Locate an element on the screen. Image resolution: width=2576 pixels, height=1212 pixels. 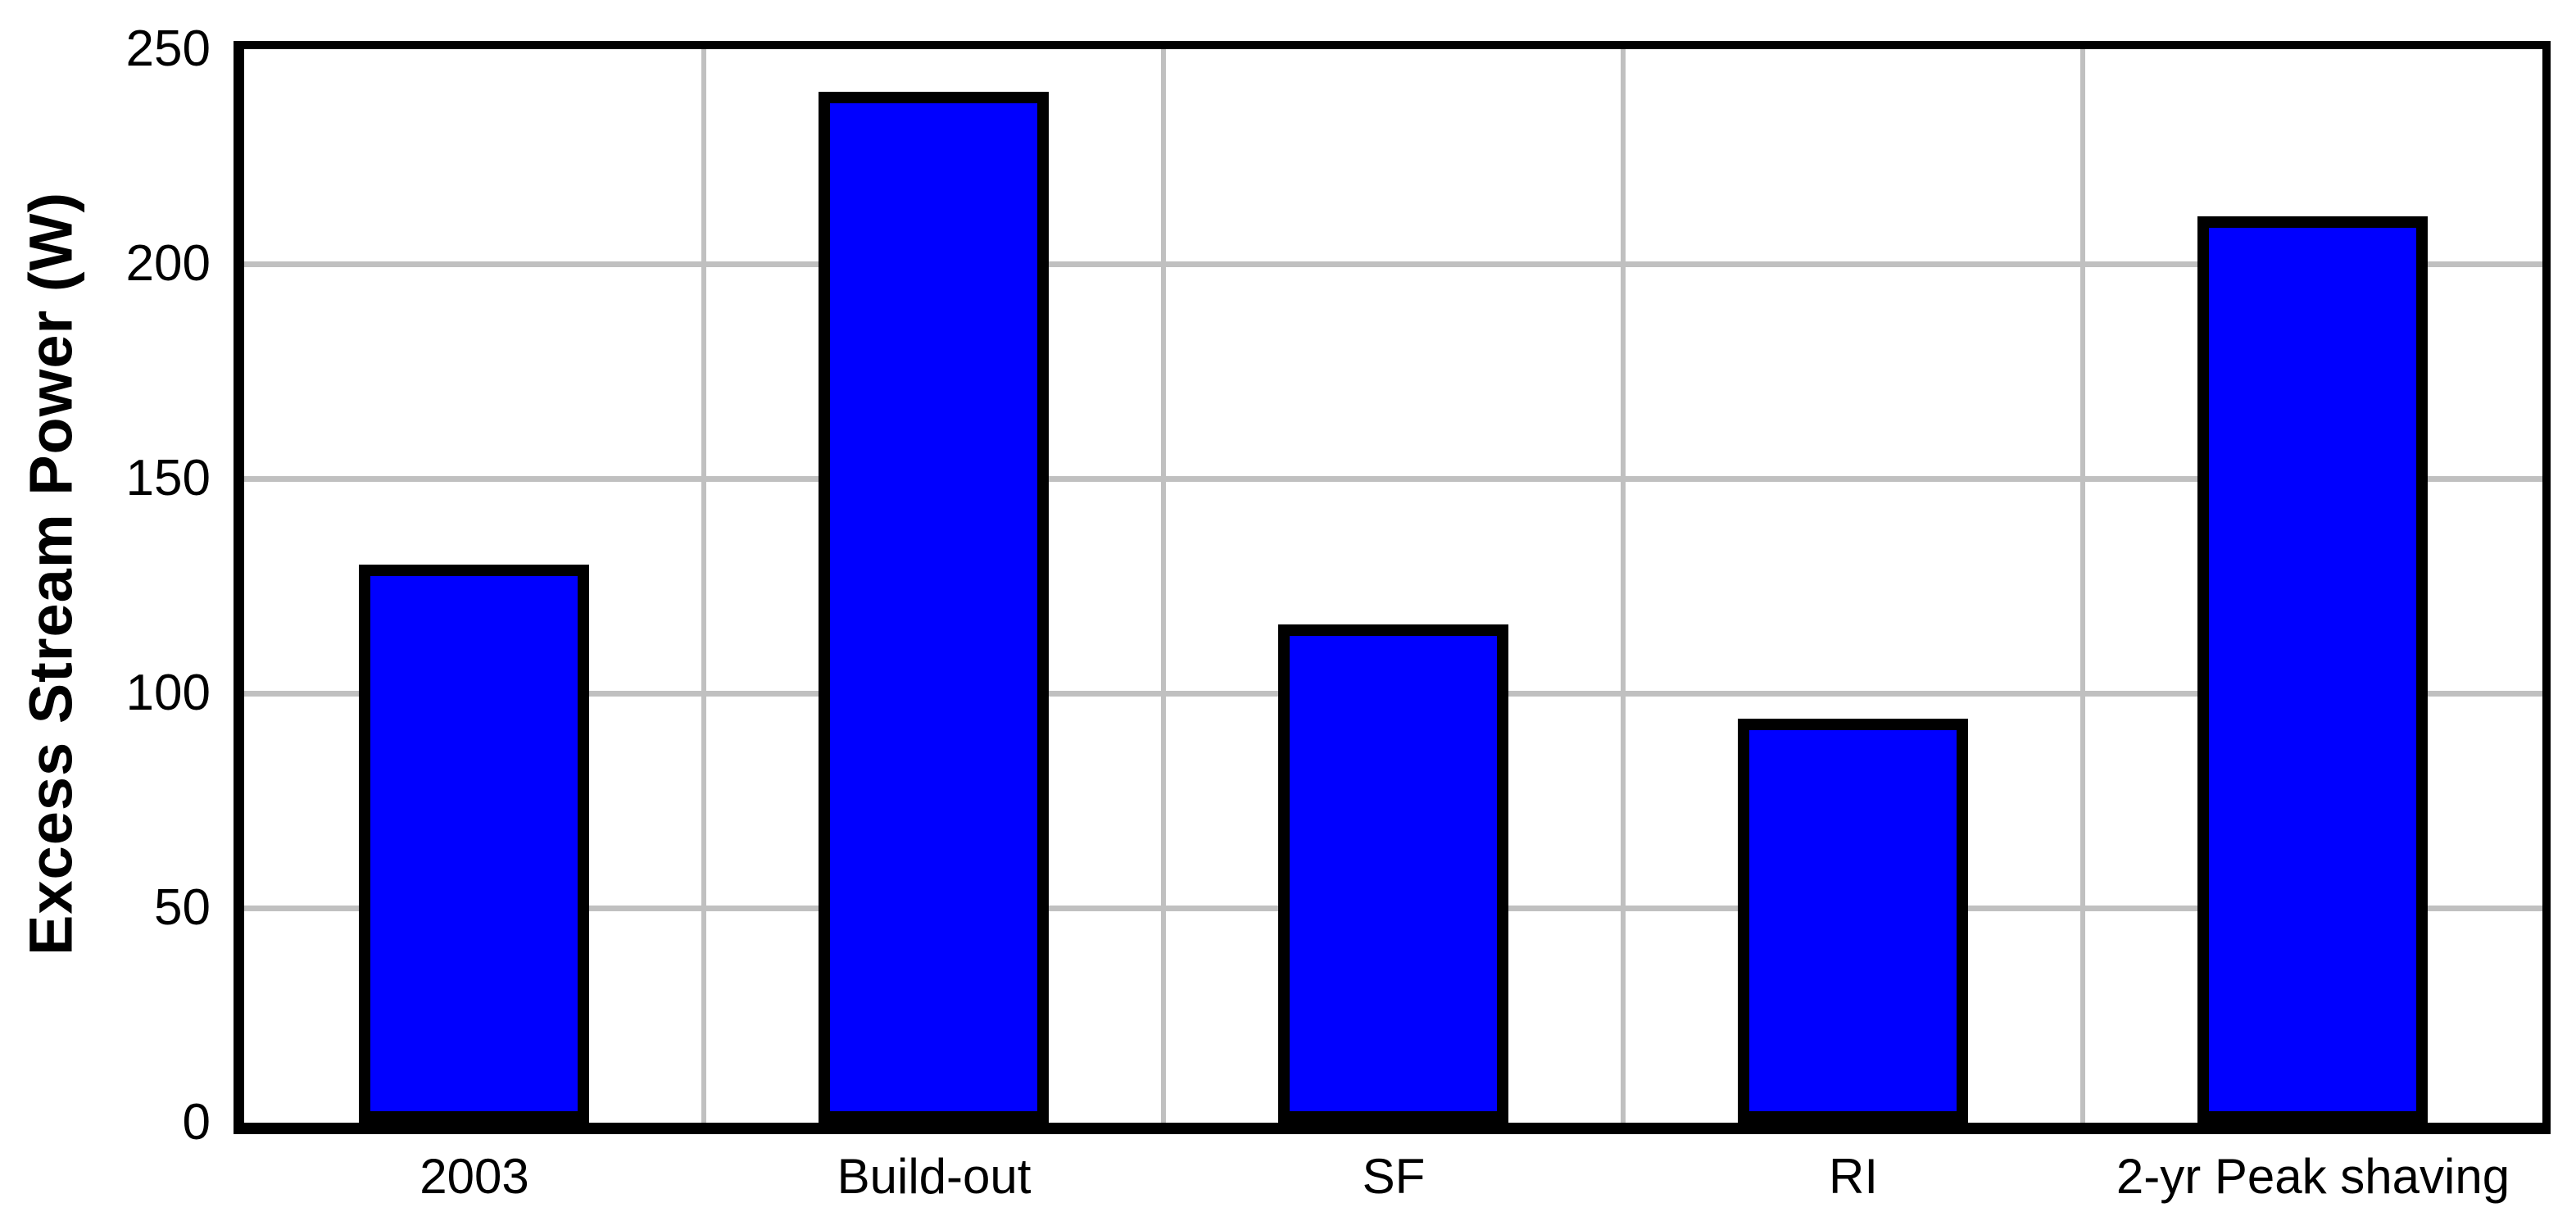
y-tick-label-100: 100 is located at coordinates (168, 693).